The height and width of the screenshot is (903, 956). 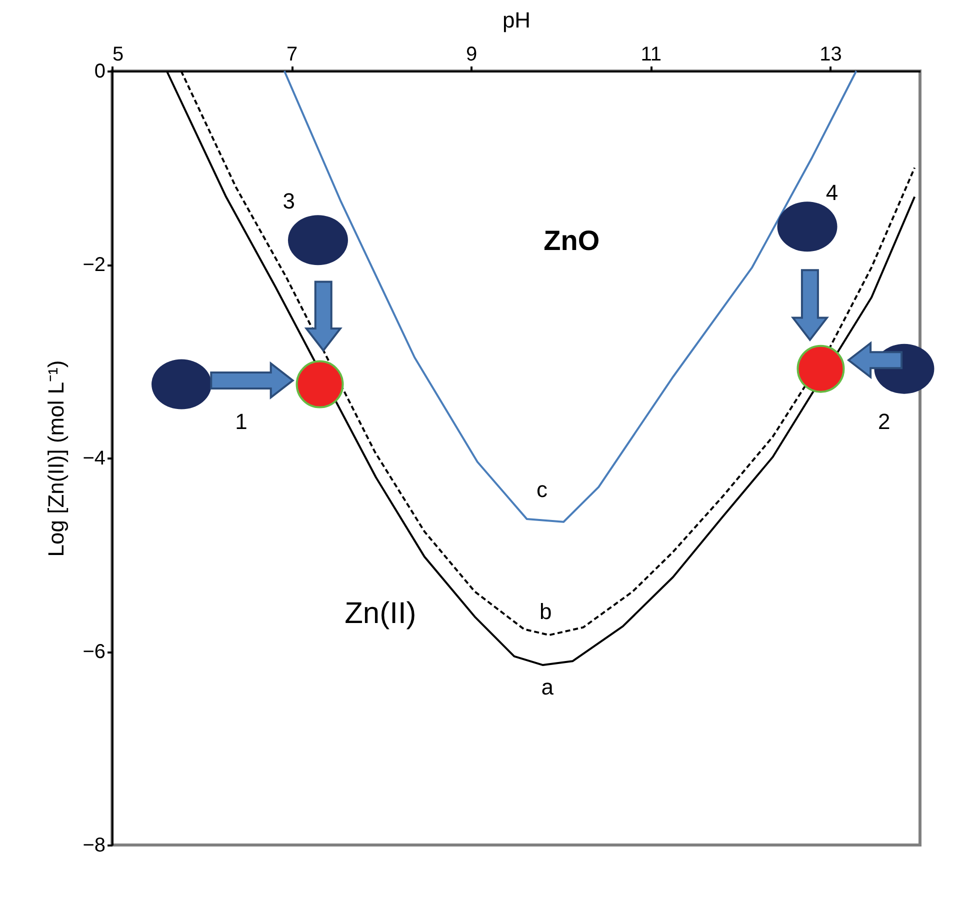 What do you see at coordinates (288, 201) in the screenshot?
I see `annotation: 3` at bounding box center [288, 201].